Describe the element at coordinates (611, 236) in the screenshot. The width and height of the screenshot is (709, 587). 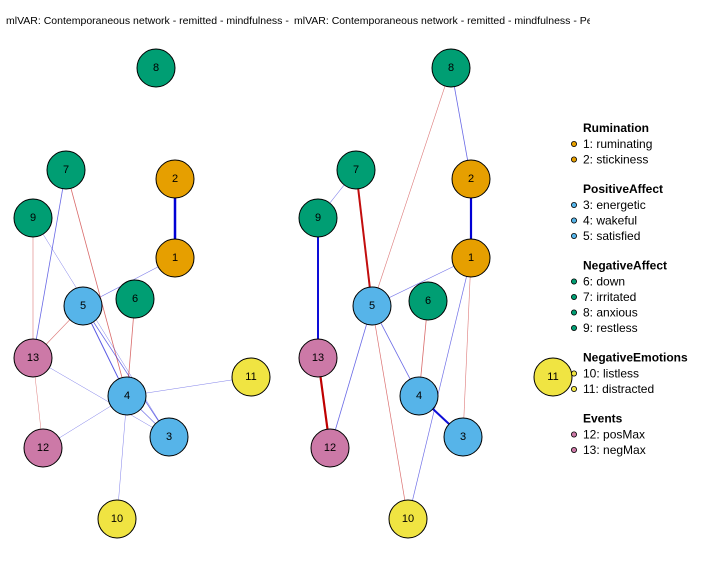
I see `legend-item: 5: satisfied` at that location.